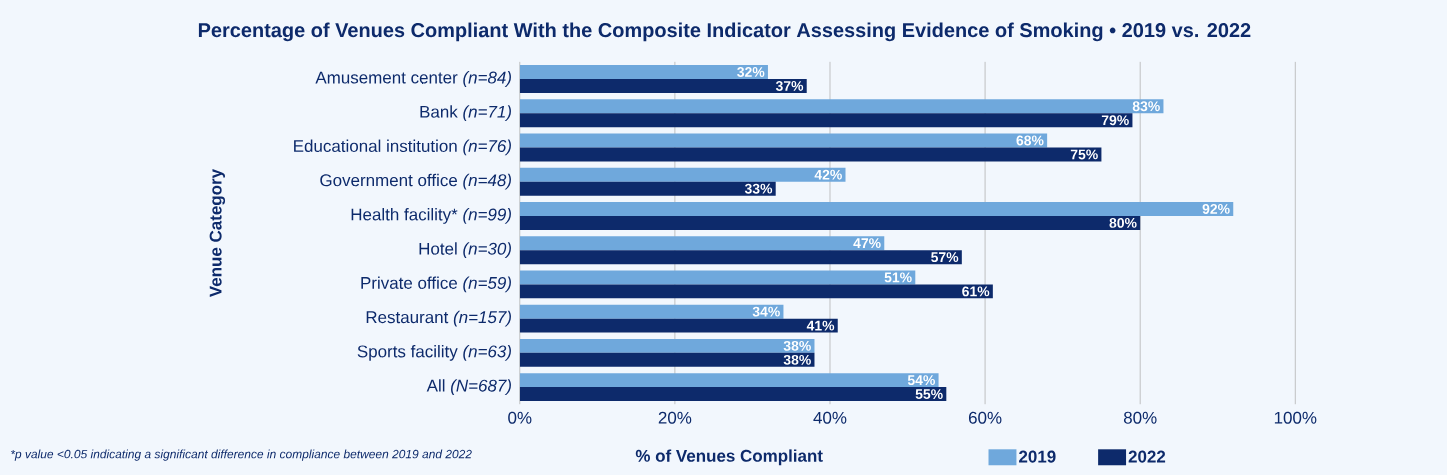 The width and height of the screenshot is (1447, 475). I want to click on legend-label: 2022, so click(1147, 456).